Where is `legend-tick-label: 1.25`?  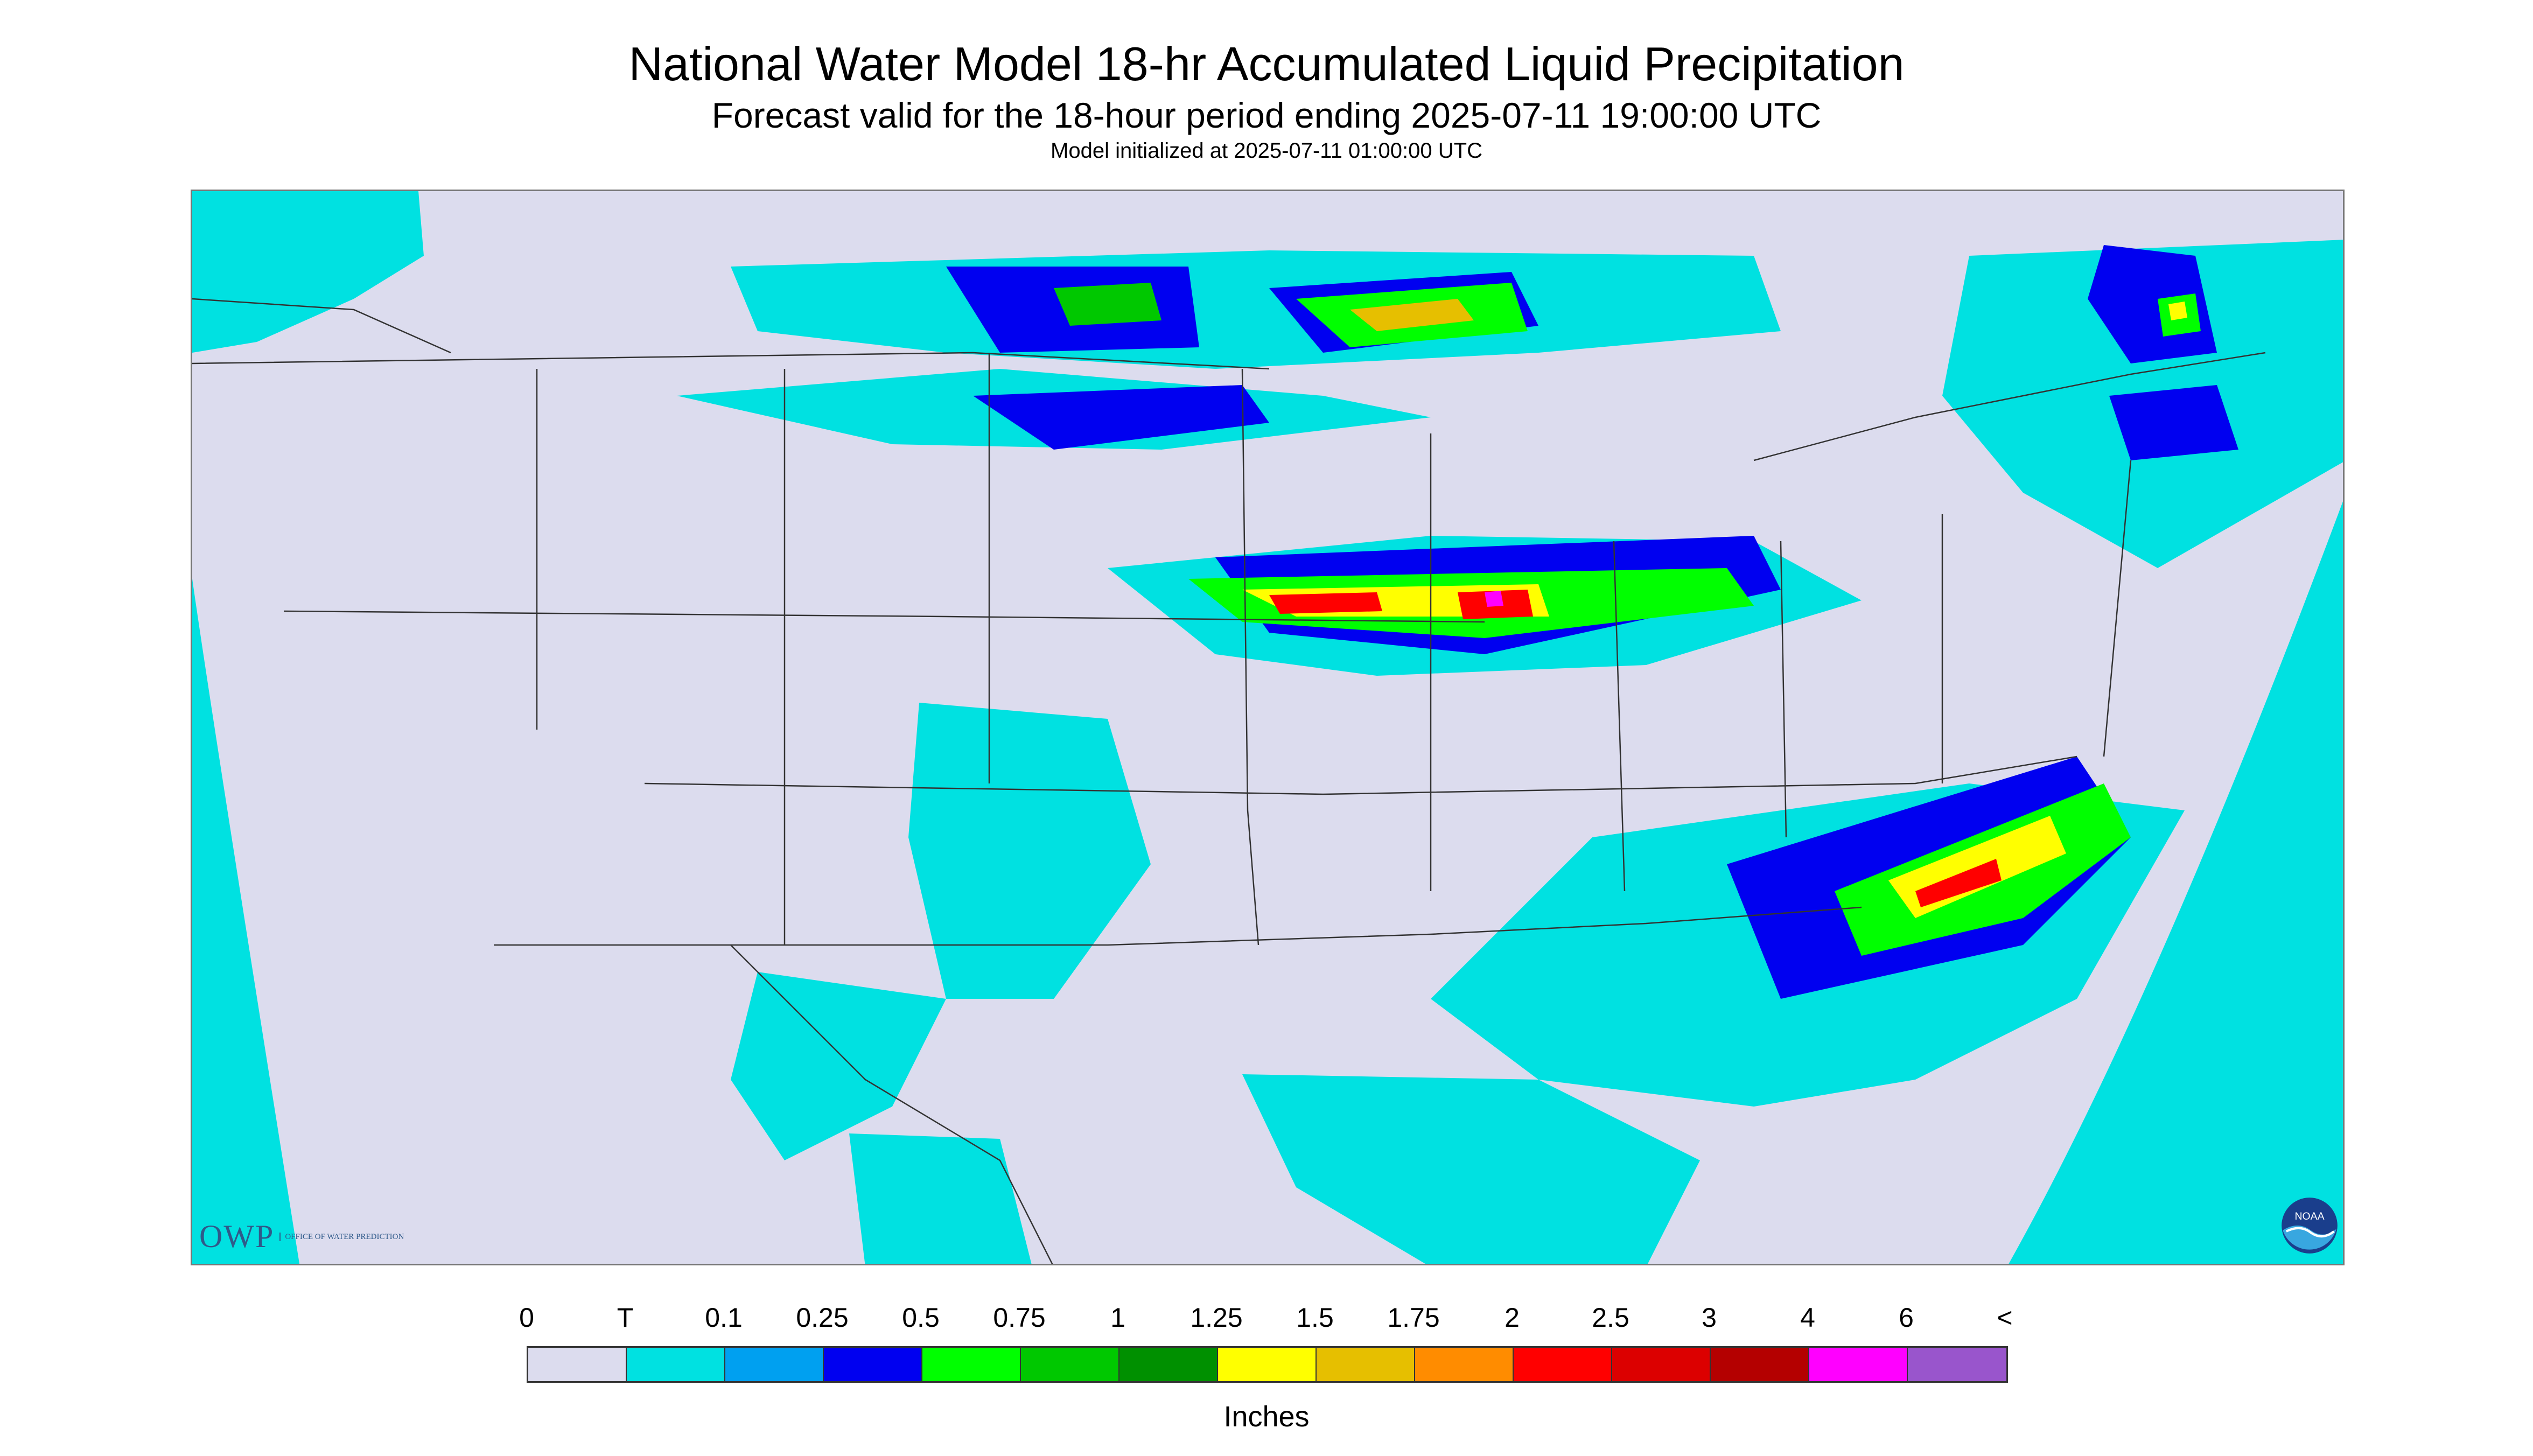
legend-tick-label: 1.25 is located at coordinates (1216, 1318).